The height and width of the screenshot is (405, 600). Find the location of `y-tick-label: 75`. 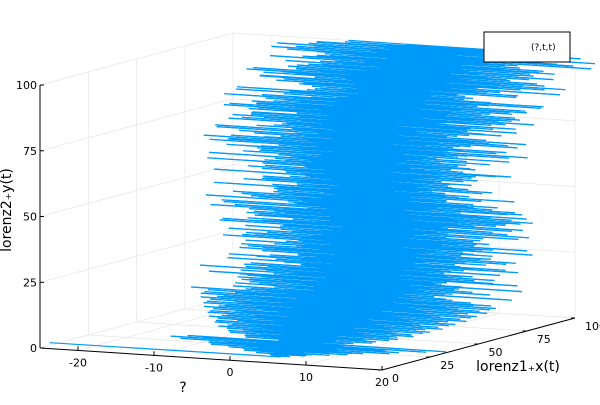

y-tick-label: 75 is located at coordinates (544, 339).